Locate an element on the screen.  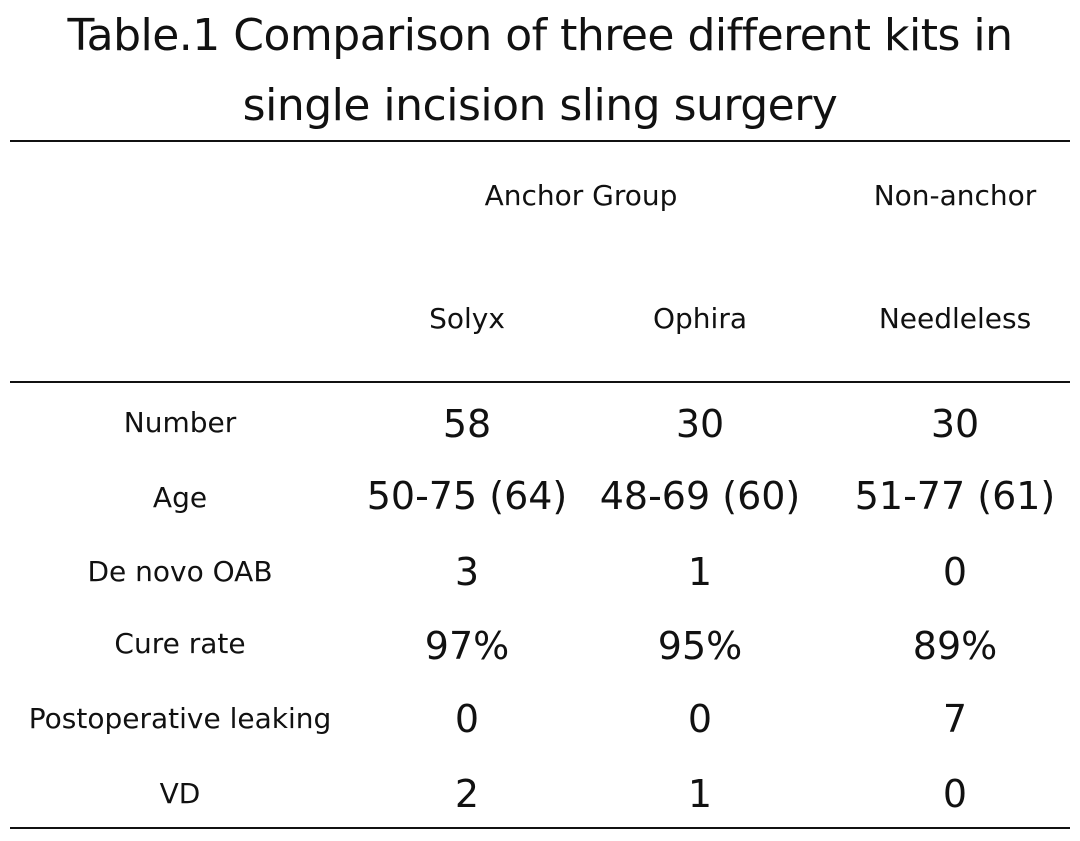
cell-value: 48-69 (60) is located at coordinates (700, 496).